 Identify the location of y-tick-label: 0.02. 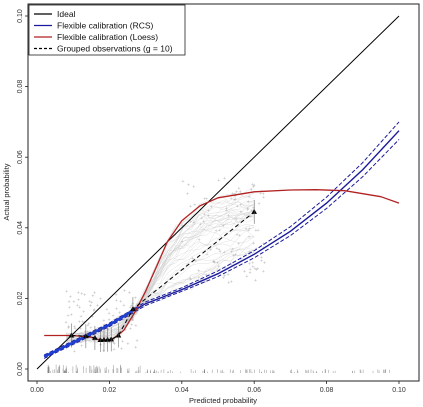
(20, 298).